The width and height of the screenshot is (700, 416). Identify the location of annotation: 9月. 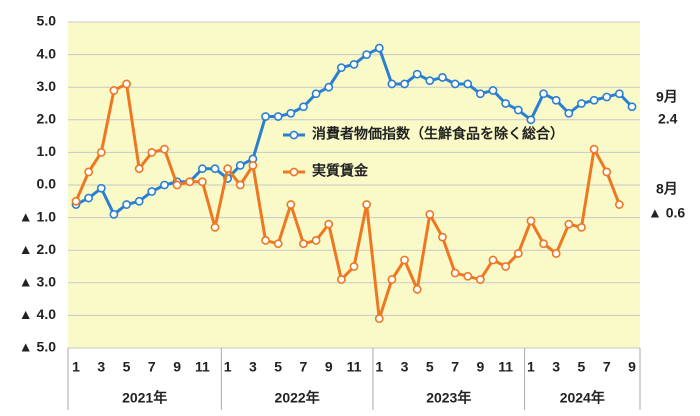
(667, 97).